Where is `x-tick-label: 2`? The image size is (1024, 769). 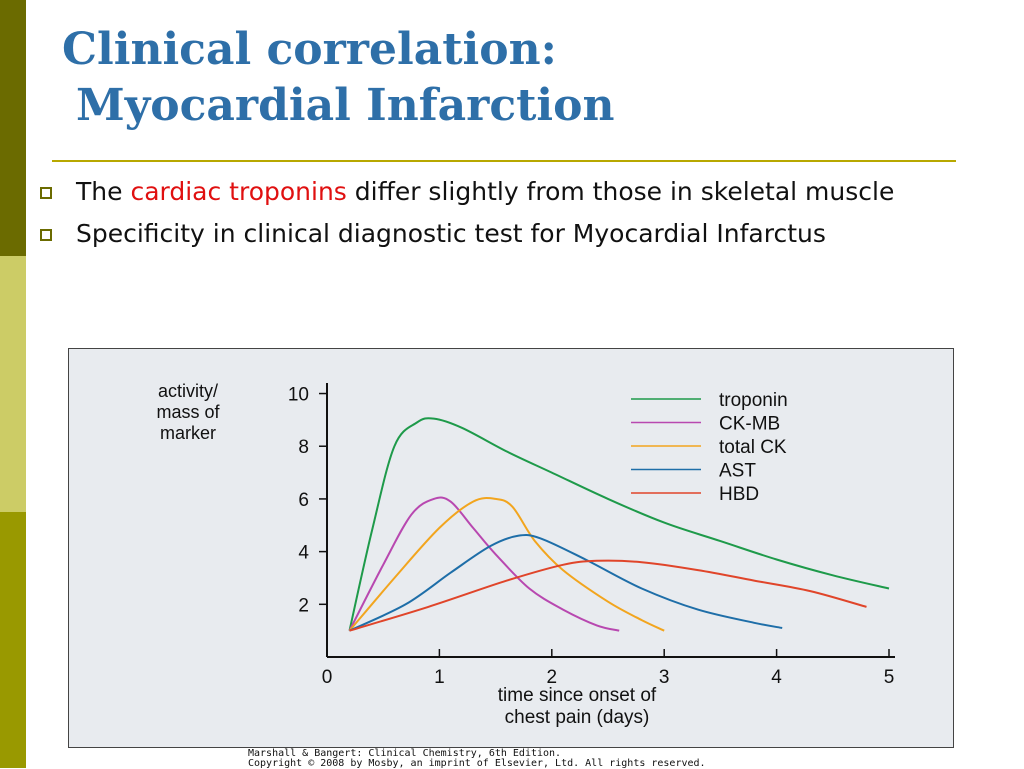
x-tick-label: 2 is located at coordinates (552, 677).